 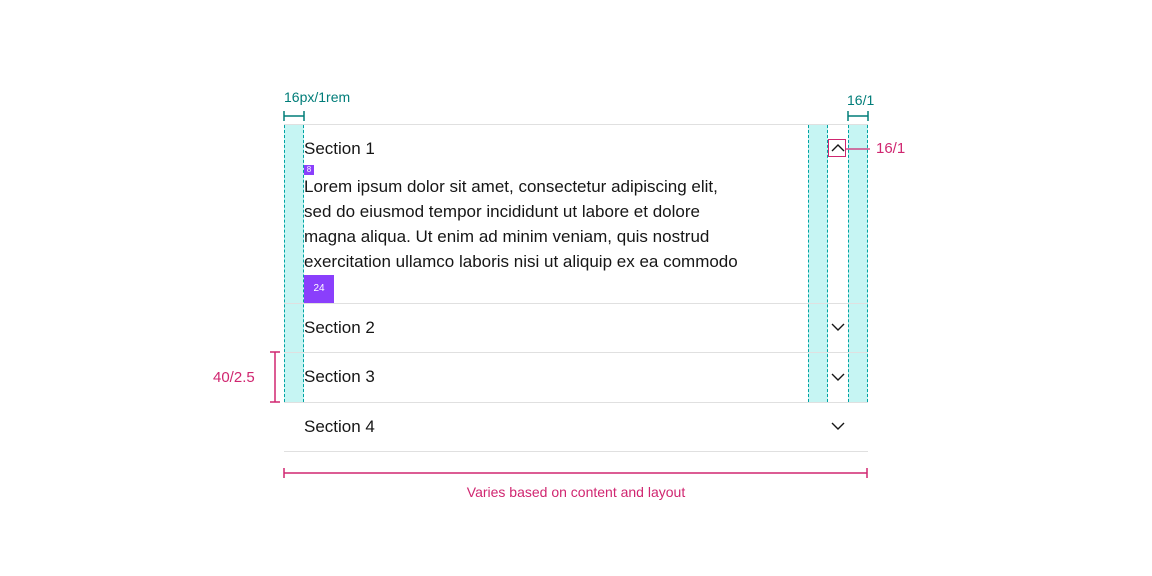 I want to click on width-note: Varies based on content and layout, so click(x=576, y=492).